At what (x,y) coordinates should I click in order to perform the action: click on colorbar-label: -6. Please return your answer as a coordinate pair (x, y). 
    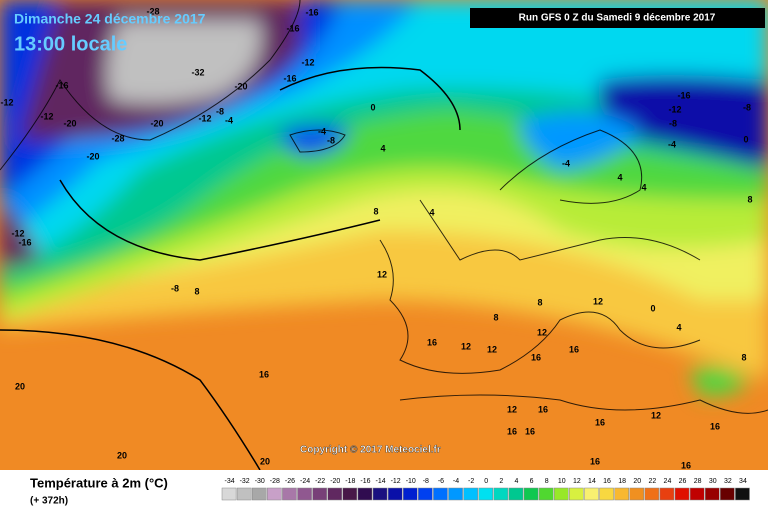
    Looking at the image, I should click on (441, 481).